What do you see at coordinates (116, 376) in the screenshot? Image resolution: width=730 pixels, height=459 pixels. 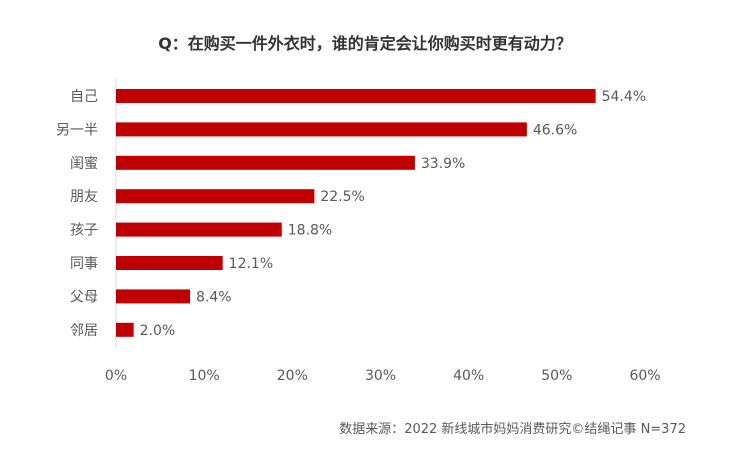 I see `x-tick-label: 0%` at bounding box center [116, 376].